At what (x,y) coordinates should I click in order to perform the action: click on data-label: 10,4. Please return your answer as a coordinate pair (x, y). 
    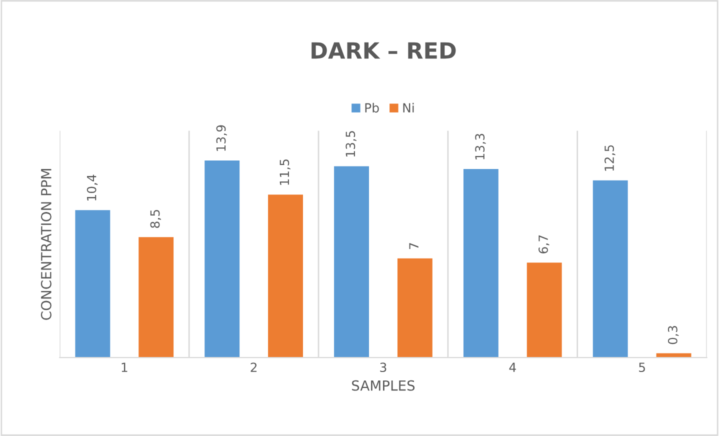
    Looking at the image, I should click on (92, 187).